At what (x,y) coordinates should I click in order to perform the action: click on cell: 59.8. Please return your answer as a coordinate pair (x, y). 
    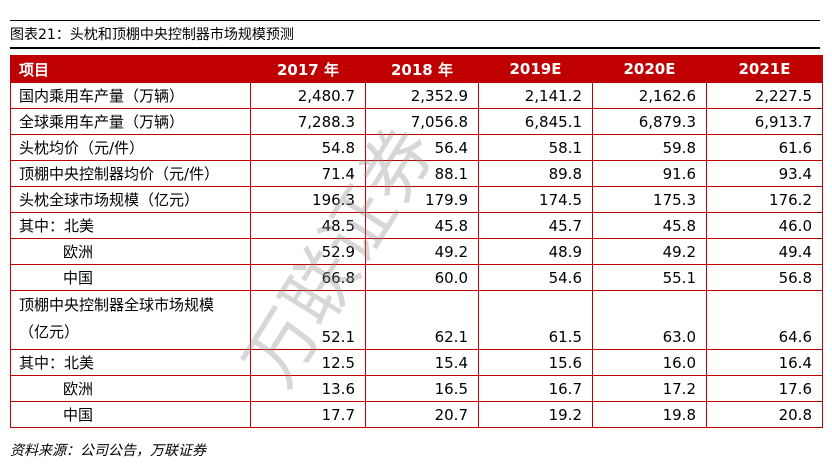
    Looking at the image, I should click on (649, 147).